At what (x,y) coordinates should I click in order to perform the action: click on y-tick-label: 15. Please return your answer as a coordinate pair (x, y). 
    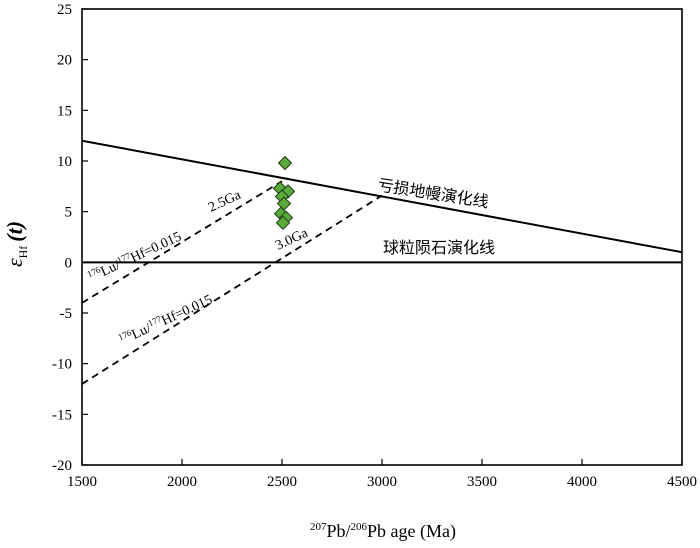
    Looking at the image, I should click on (64, 111).